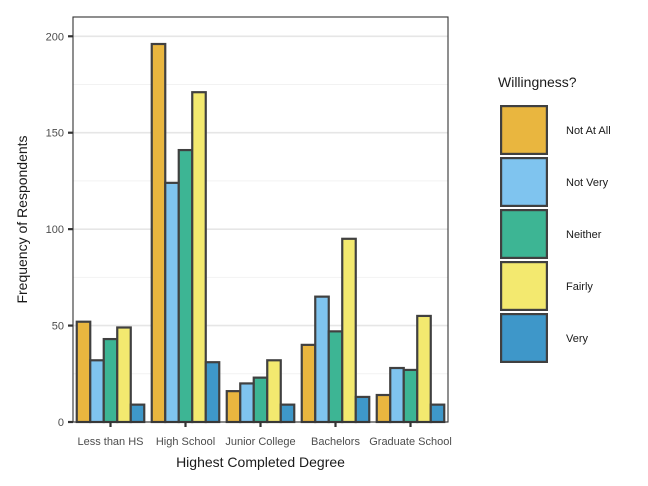 The image size is (648, 486). What do you see at coordinates (579, 287) in the screenshot?
I see `legend-label: Fairly` at bounding box center [579, 287].